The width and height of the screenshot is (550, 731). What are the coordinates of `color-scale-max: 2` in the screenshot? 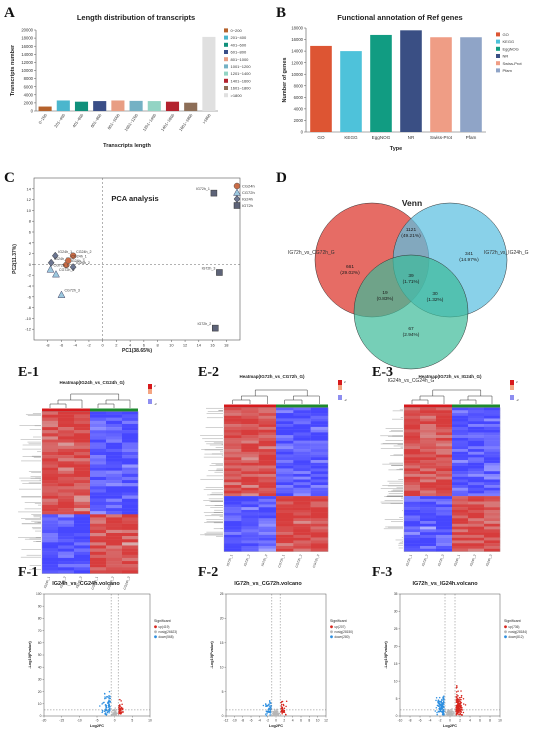 It's located at (345, 382).